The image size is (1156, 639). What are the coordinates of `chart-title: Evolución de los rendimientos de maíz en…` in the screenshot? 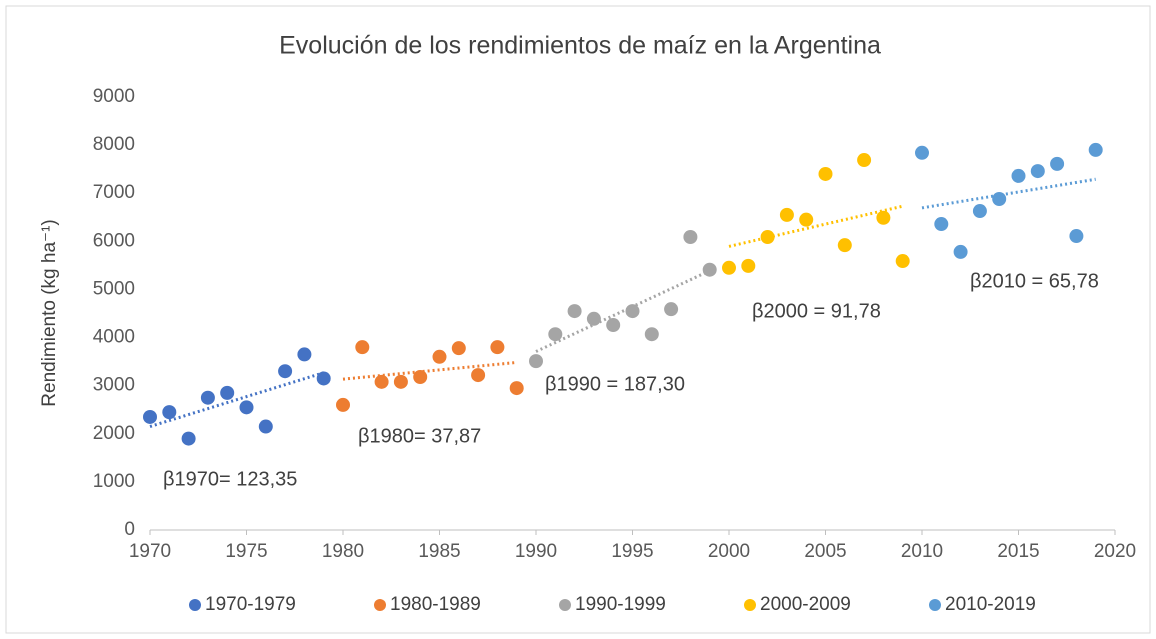 It's located at (580, 46).